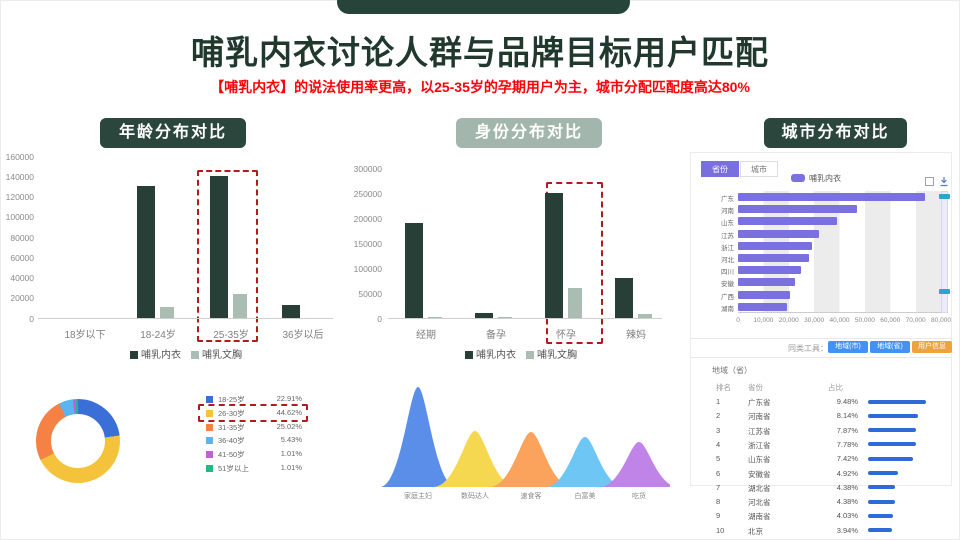 The width and height of the screenshot is (960, 540). I want to click on city-x-tick: 80,000, so click(941, 320).